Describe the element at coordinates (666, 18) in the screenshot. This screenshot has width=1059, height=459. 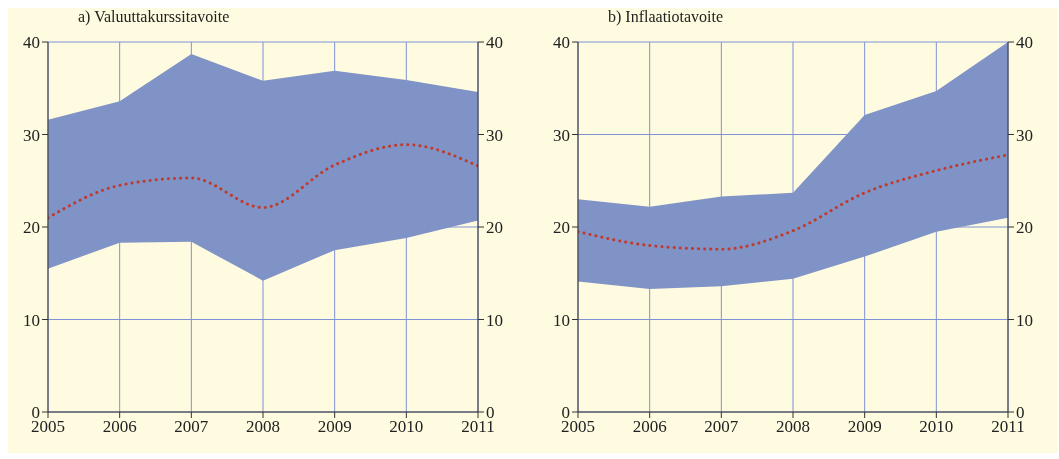
I see `chart-title: b) Inflaatiotavoite` at that location.